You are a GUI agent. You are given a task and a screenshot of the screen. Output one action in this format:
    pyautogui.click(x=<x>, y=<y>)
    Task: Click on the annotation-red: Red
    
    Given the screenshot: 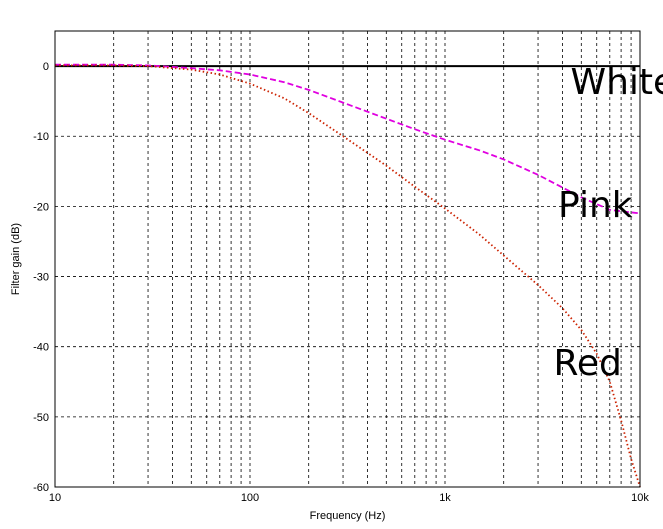 What is the action you would take?
    pyautogui.click(x=587, y=363)
    